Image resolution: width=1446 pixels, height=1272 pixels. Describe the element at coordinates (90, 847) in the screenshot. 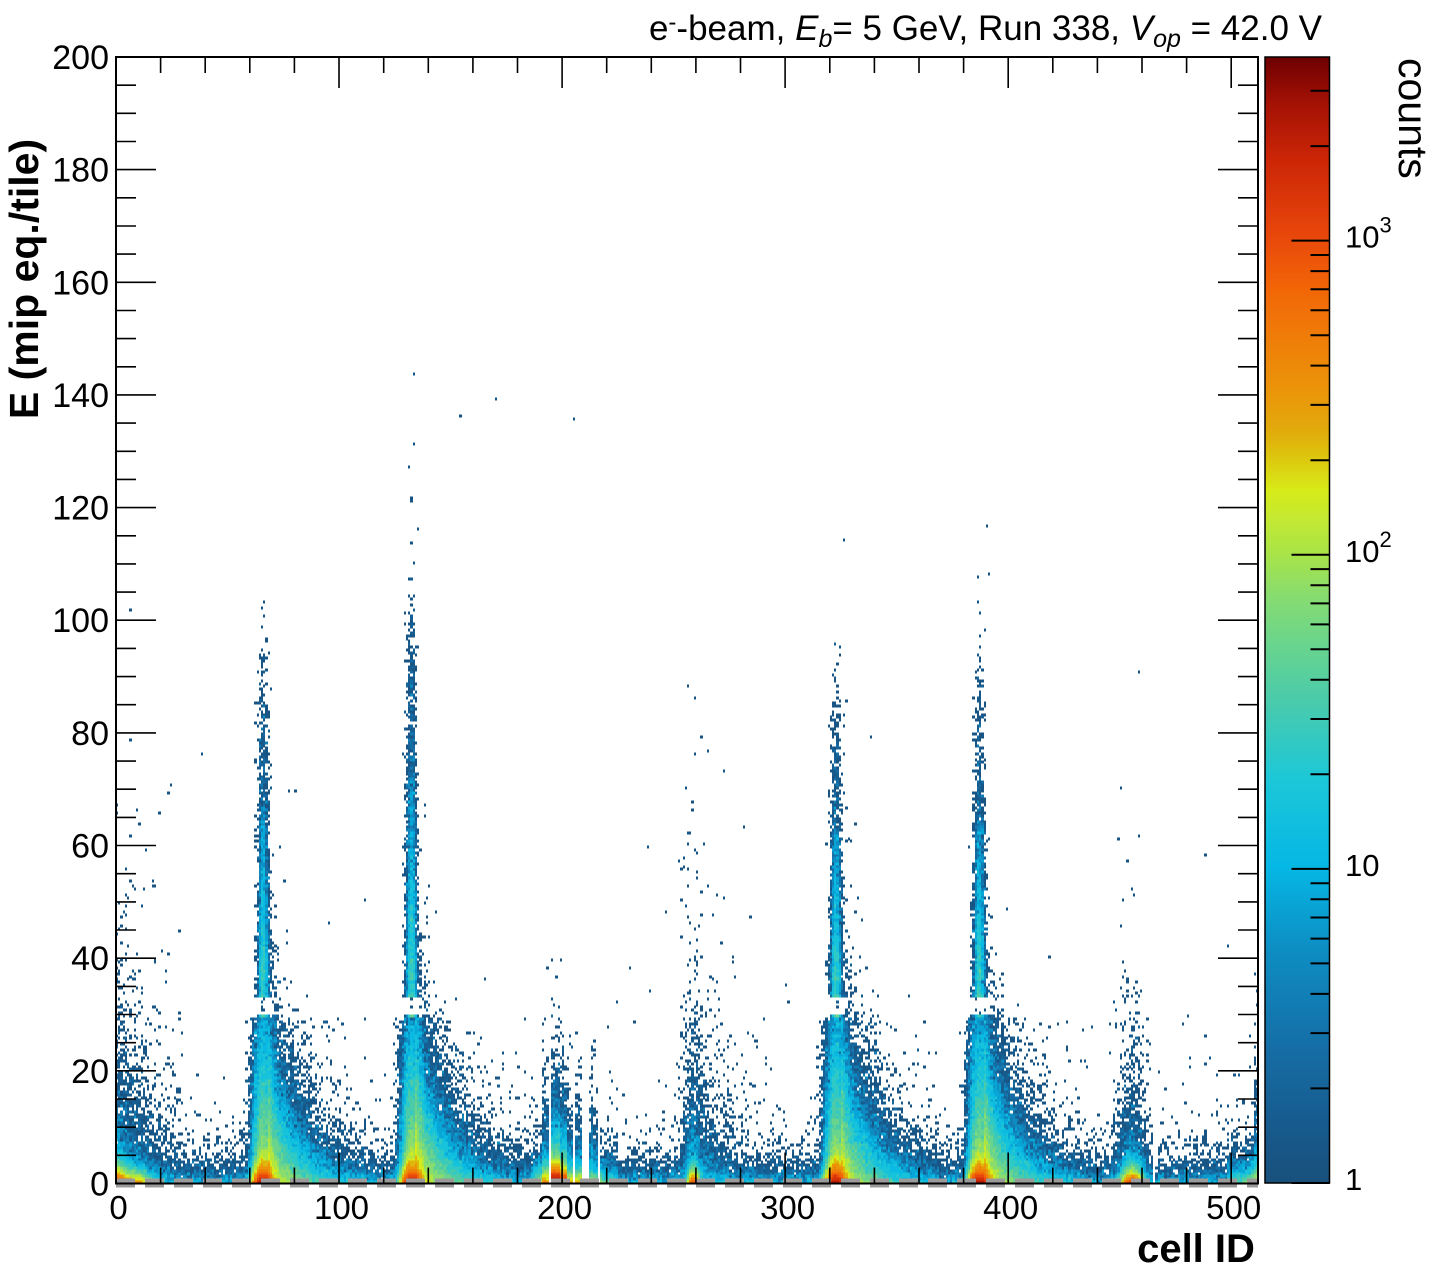

I see `svg-text: 60` at that location.